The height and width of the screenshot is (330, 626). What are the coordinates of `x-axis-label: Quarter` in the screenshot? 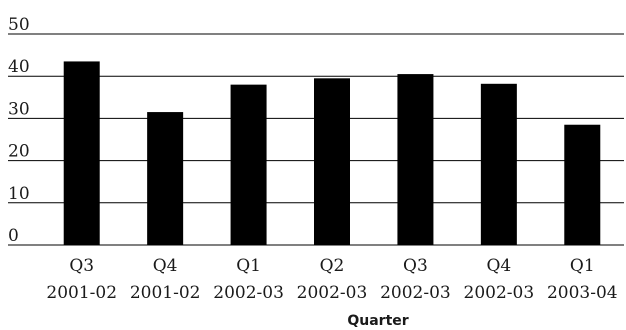 It's located at (377, 321).